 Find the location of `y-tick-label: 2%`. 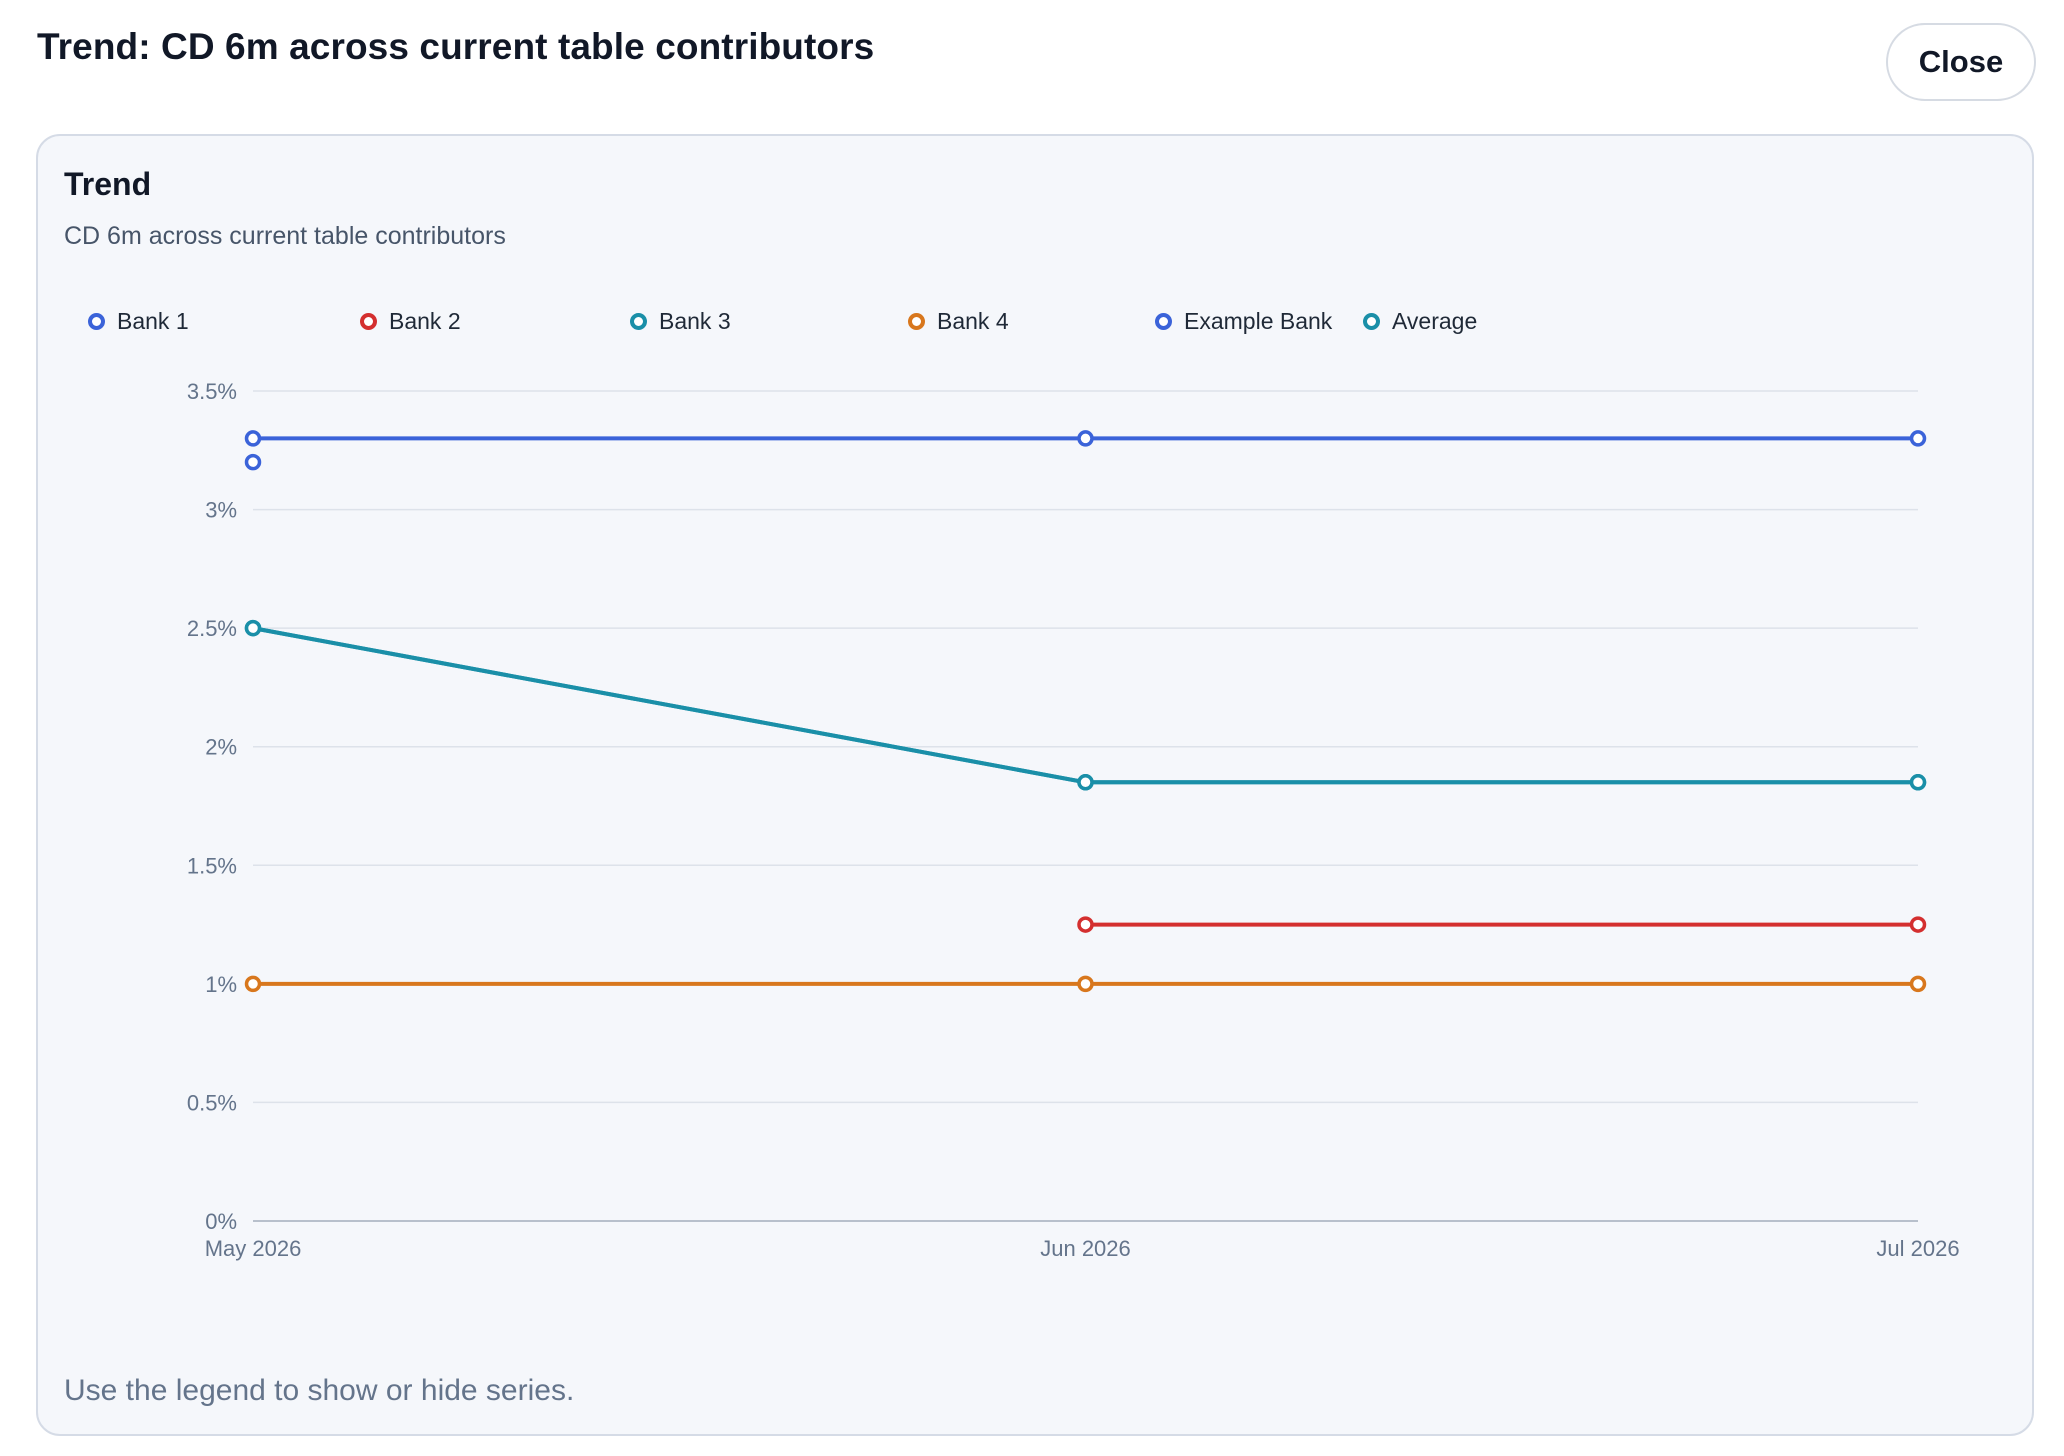

y-tick-label: 2% is located at coordinates (221, 747).